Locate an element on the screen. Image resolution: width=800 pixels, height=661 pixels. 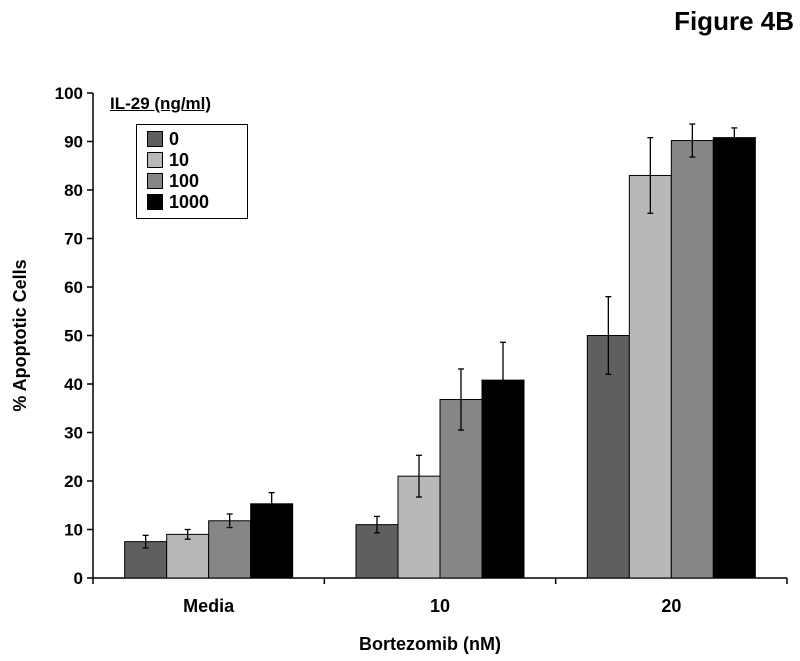
legend-item: 0 is located at coordinates (163, 139).